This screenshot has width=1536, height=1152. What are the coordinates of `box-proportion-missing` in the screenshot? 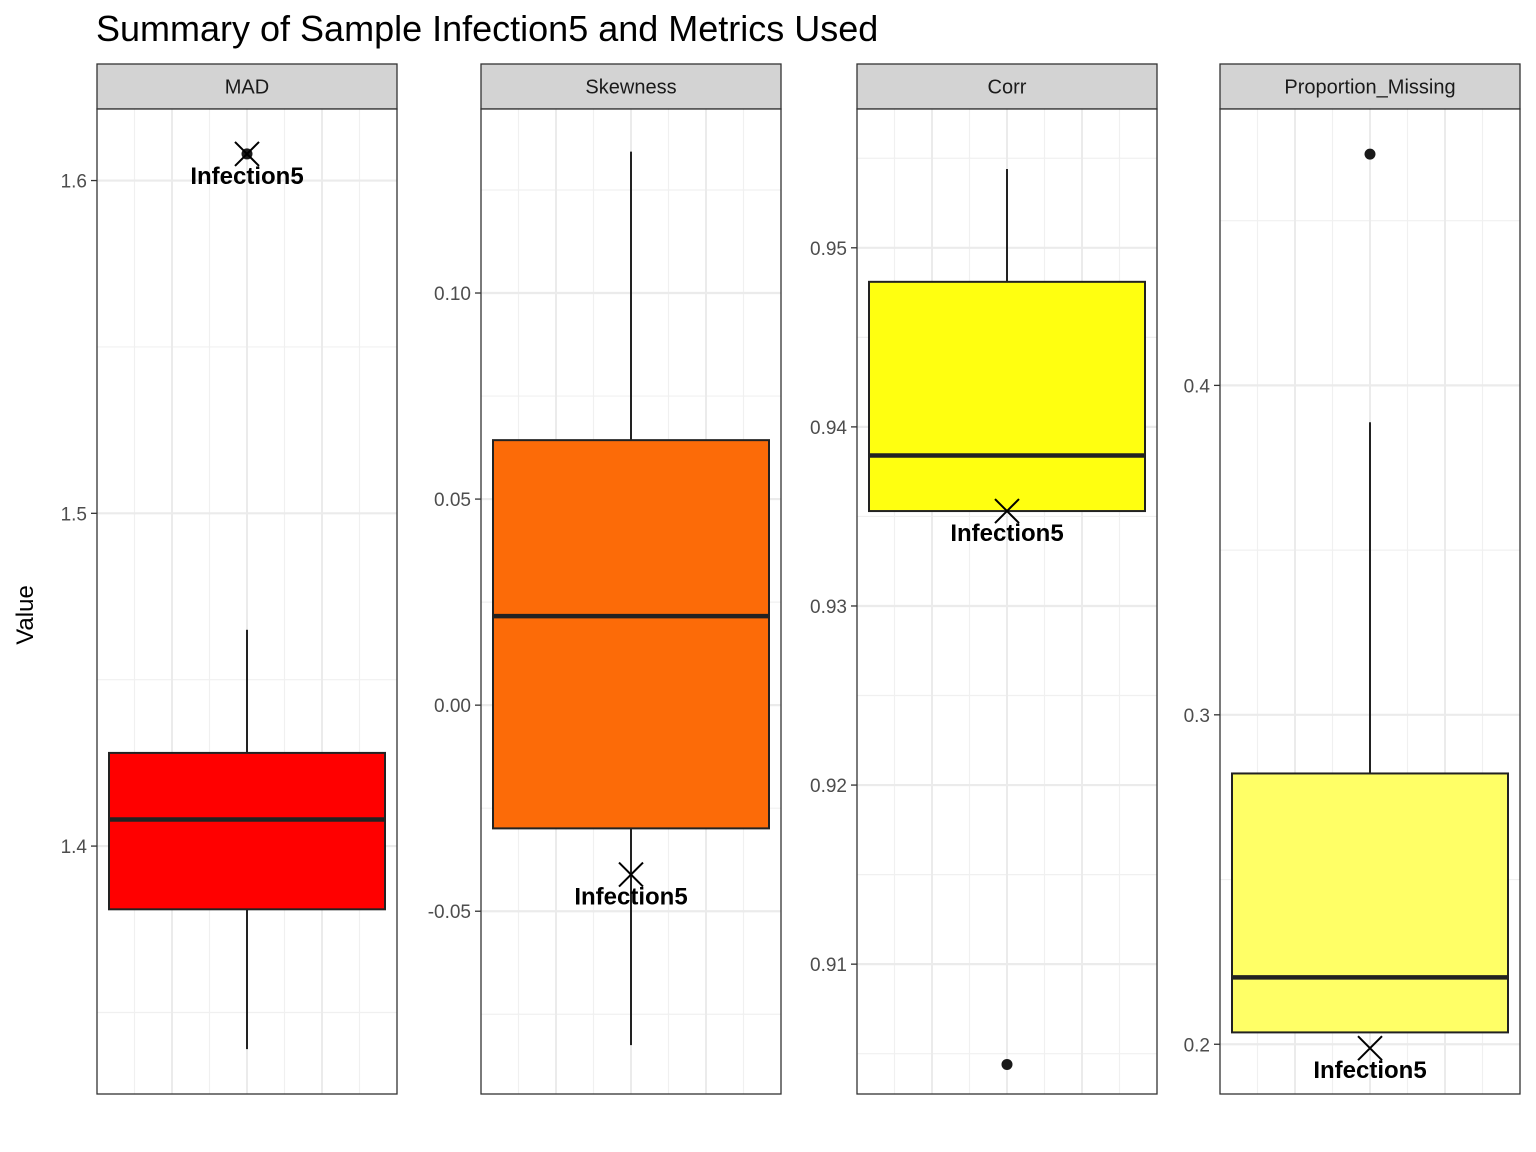 It's located at (1370, 903).